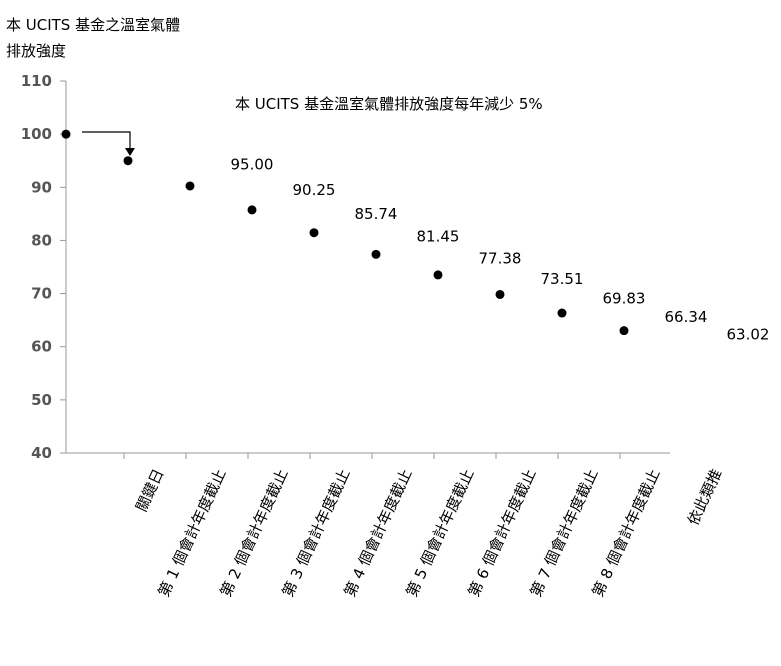 The height and width of the screenshot is (666, 781). I want to click on y-tick-label: 80, so click(41, 240).